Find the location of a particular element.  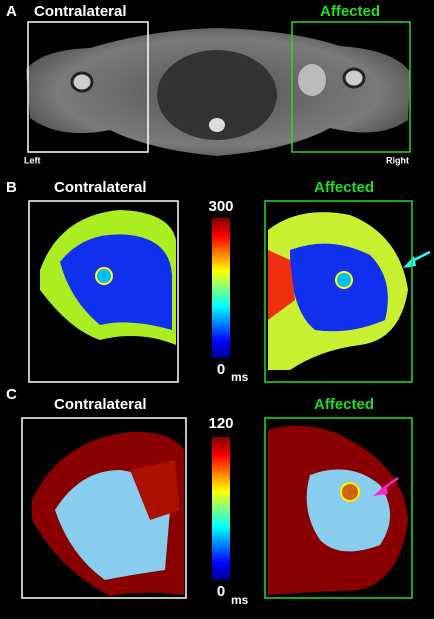

colorbar-max: 120 is located at coordinates (220, 423).